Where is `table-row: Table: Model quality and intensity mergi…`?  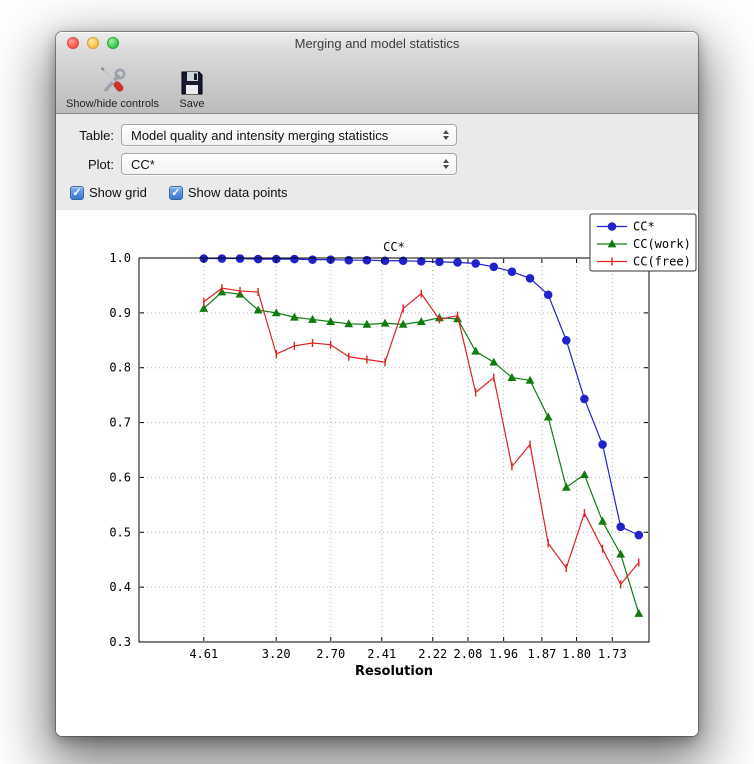
table-row: Table: Model quality and intensity mergi… is located at coordinates (384, 135).